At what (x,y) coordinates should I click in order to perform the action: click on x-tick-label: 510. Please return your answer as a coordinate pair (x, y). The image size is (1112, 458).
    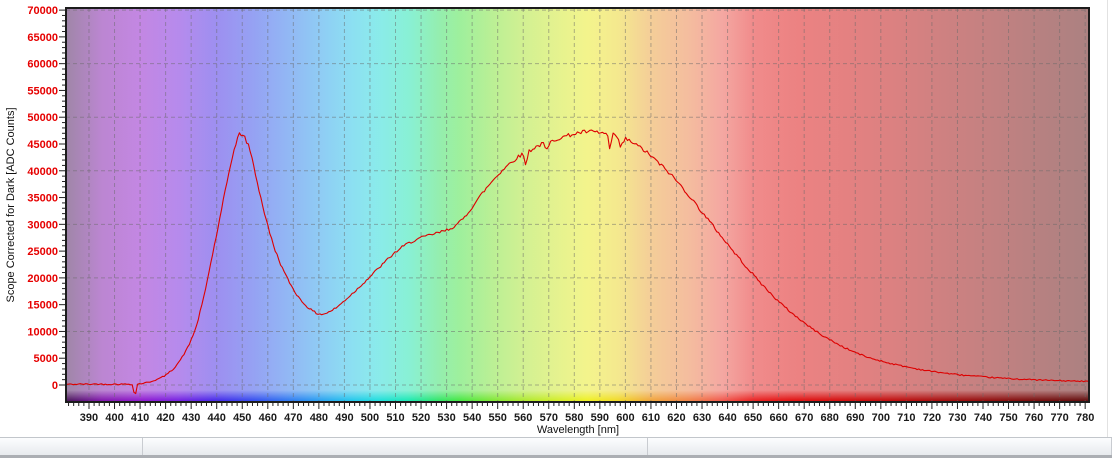
    Looking at the image, I should click on (395, 418).